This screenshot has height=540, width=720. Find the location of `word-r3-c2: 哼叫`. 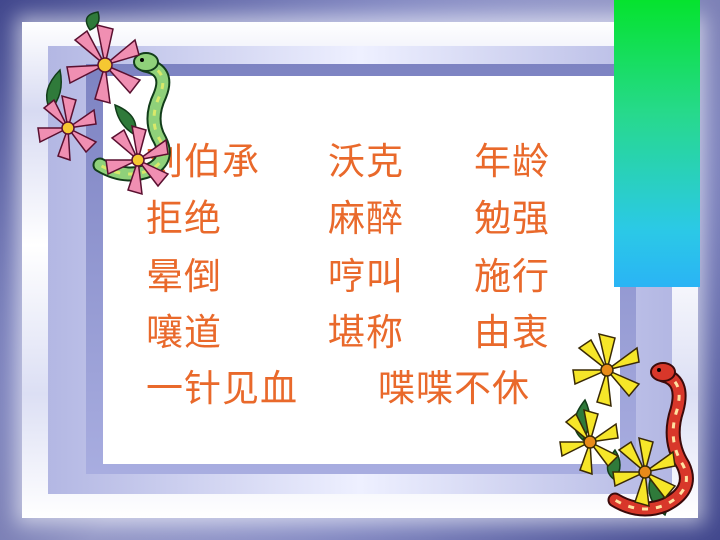

word-r3-c2: 哼叫 is located at coordinates (366, 276).